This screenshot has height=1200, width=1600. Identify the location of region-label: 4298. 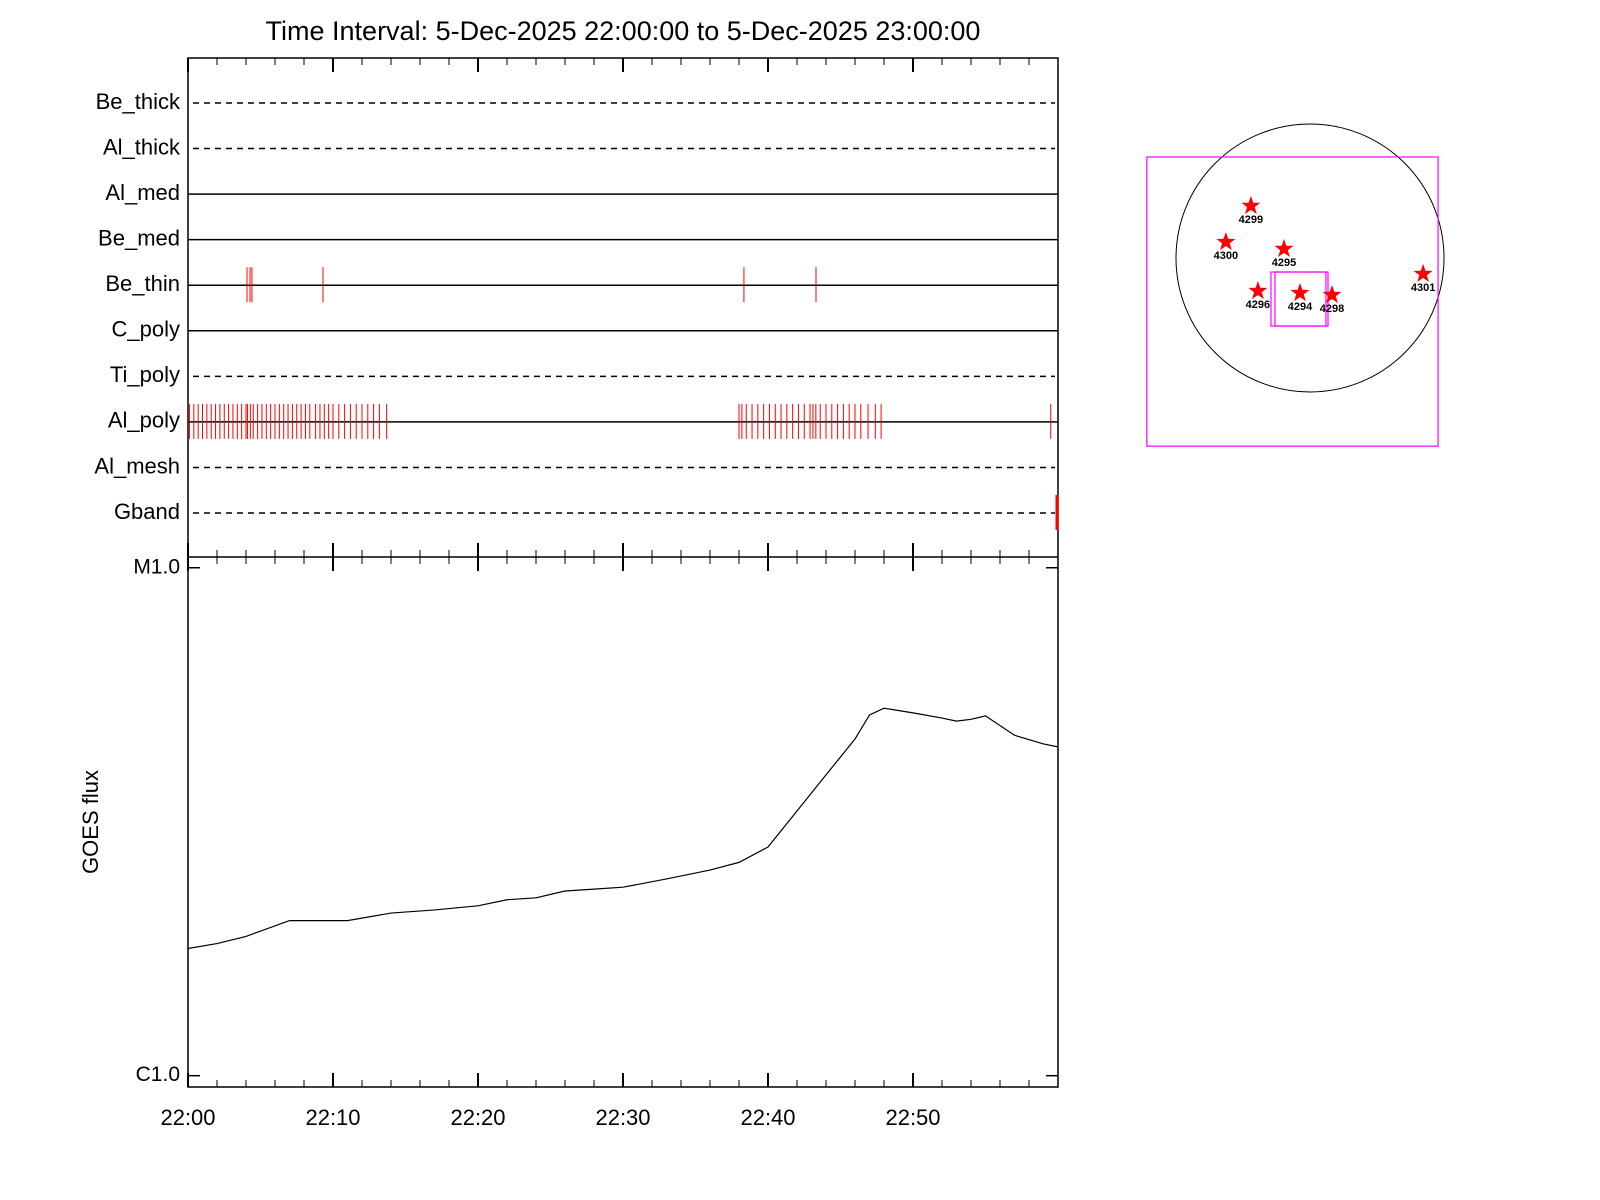
(1332, 309).